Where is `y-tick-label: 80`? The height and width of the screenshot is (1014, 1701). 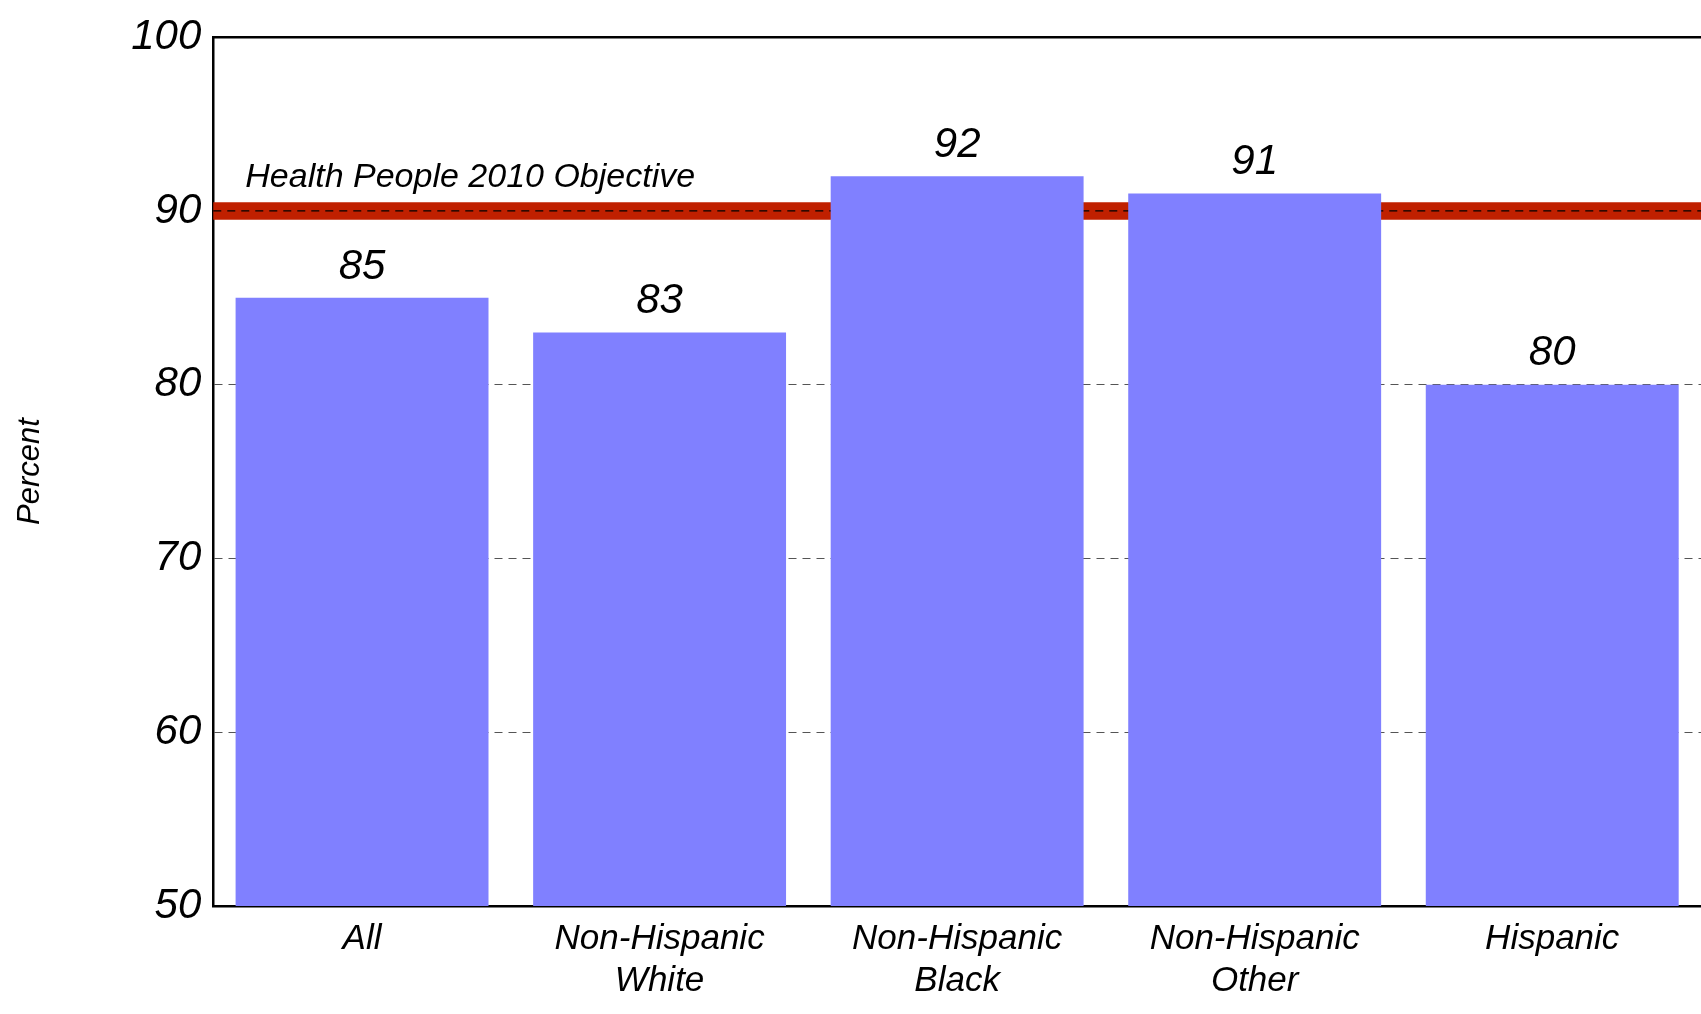 y-tick-label: 80 is located at coordinates (178, 382).